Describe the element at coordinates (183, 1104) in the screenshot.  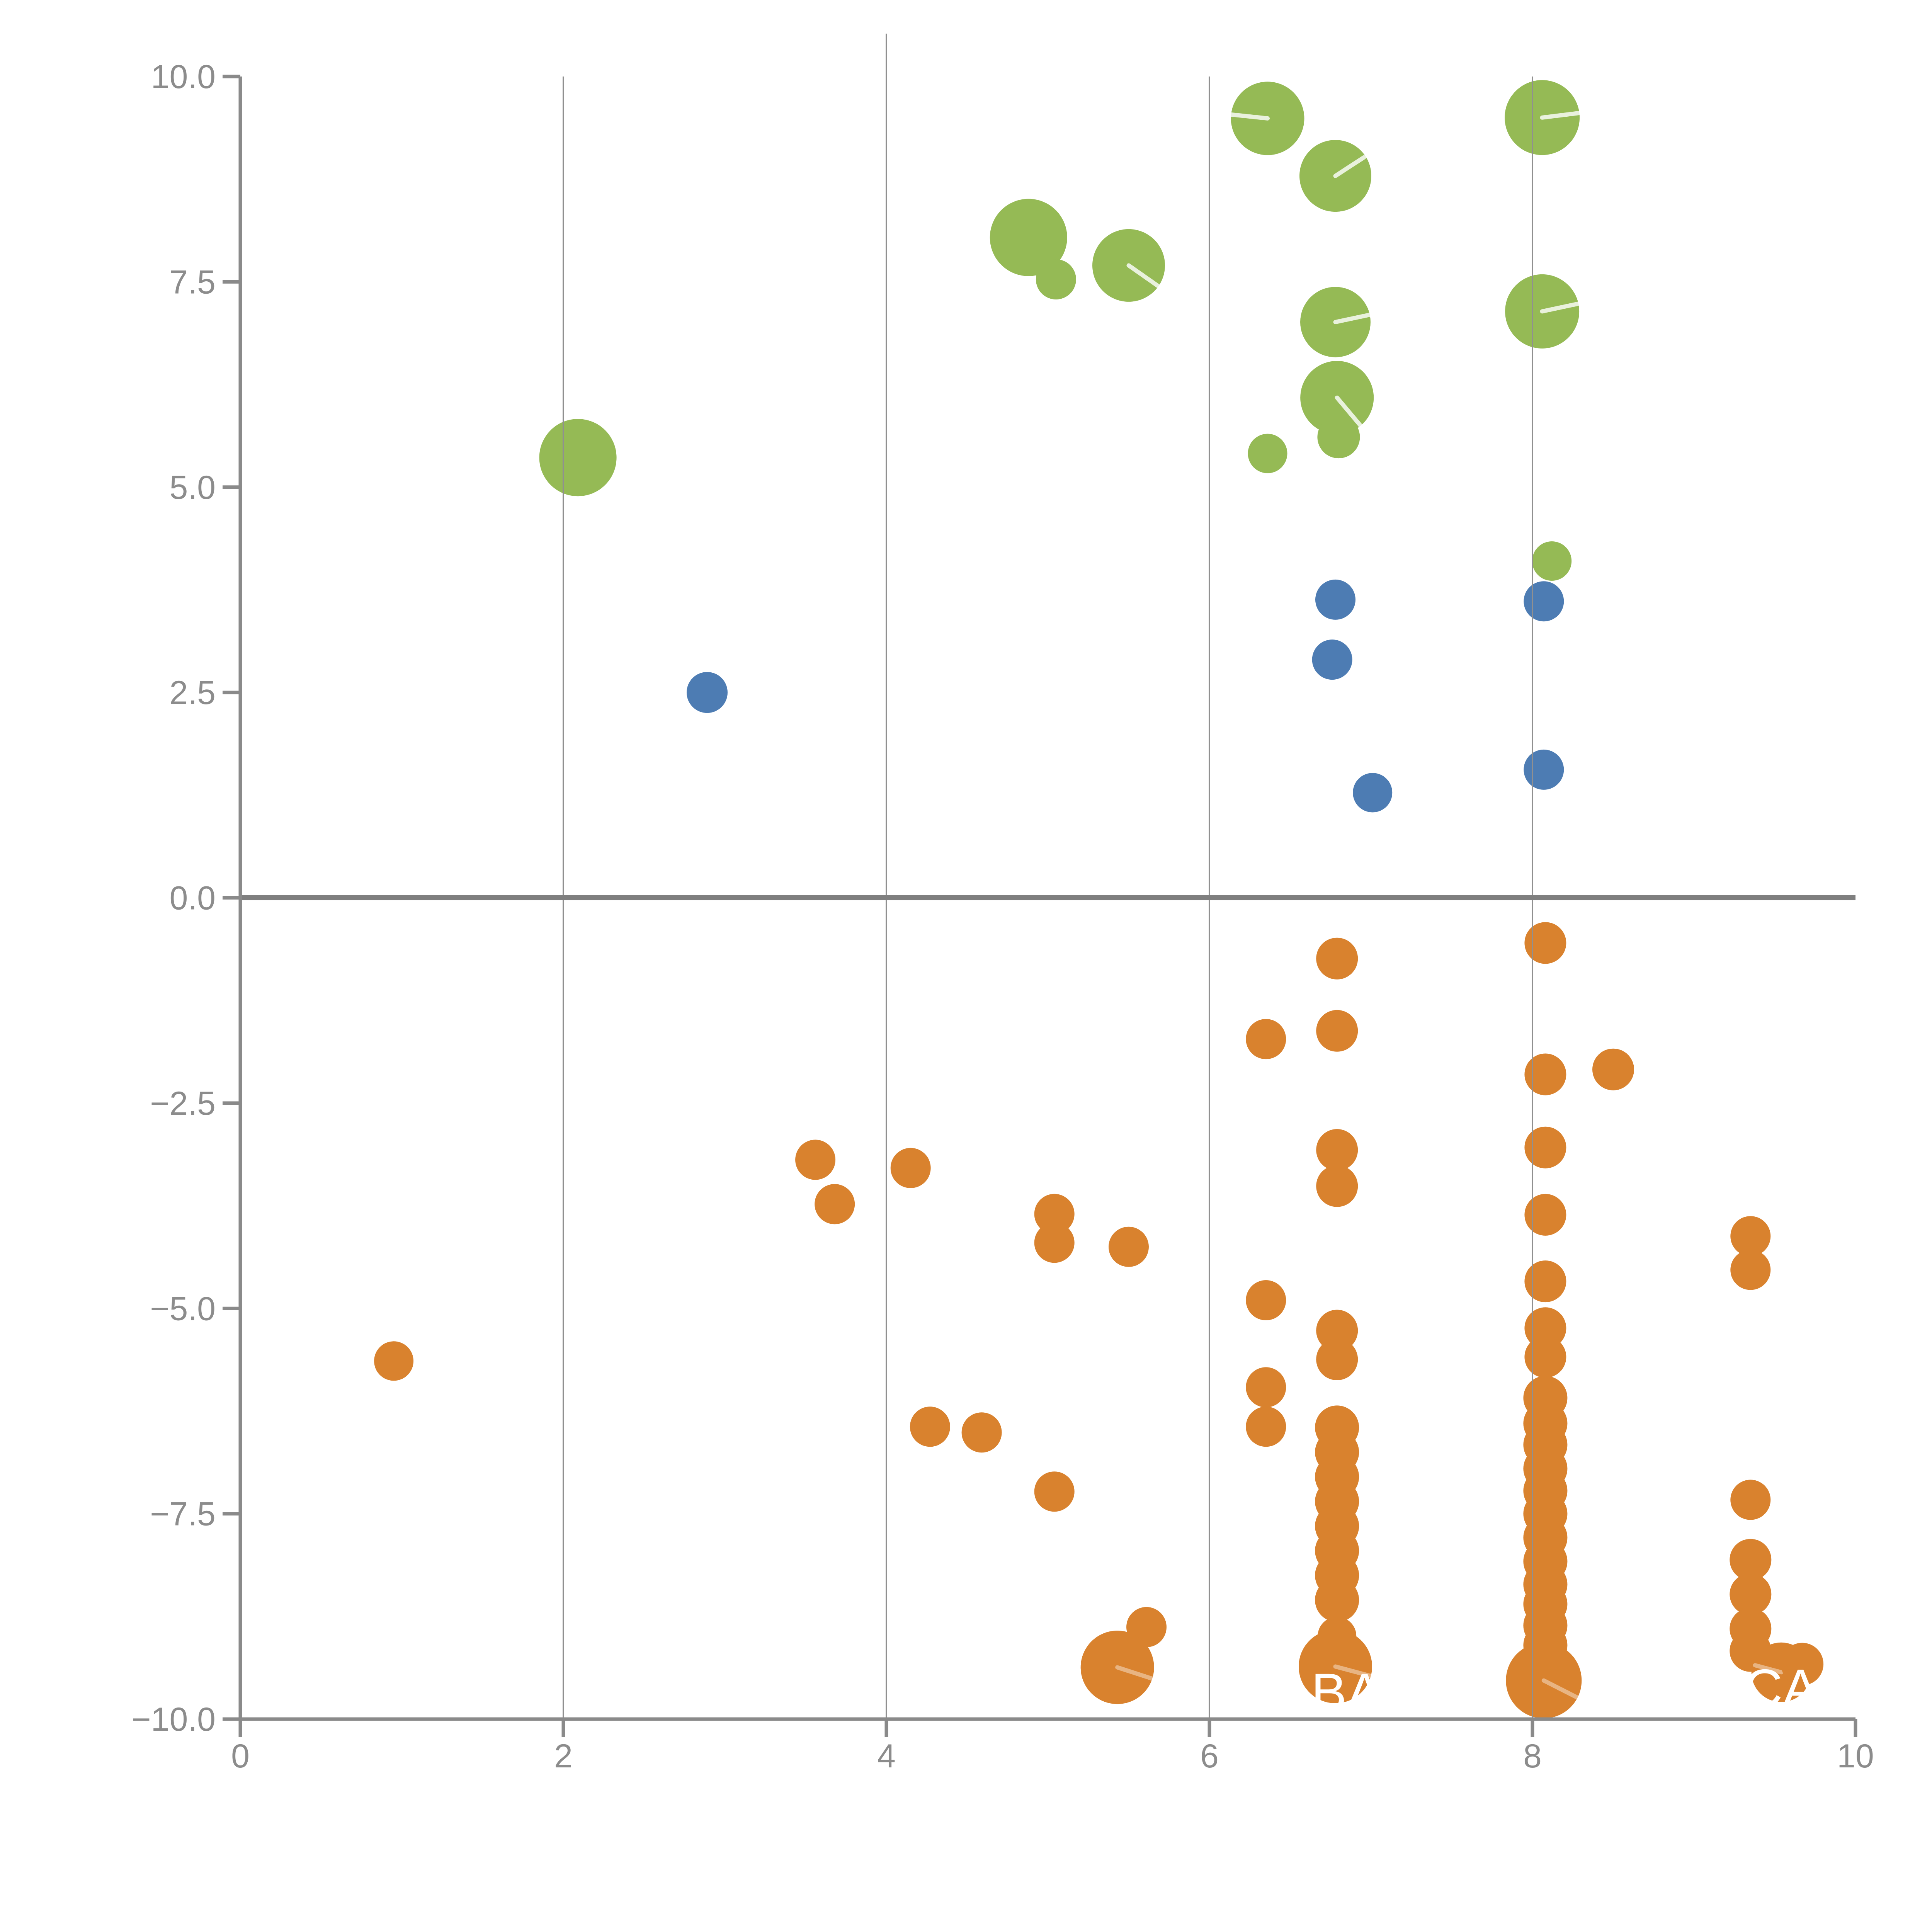
I see `y-tick-label--2.5: −2.5` at that location.